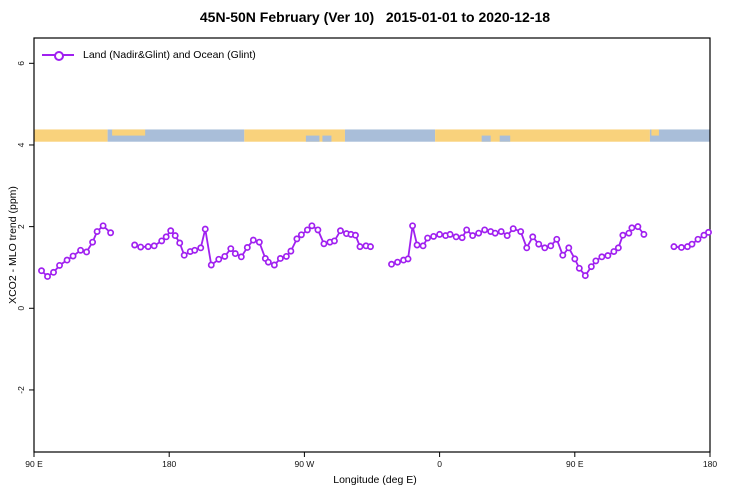 This screenshot has height=500, width=750. I want to click on x-tick-label: 90 E, so click(575, 464).